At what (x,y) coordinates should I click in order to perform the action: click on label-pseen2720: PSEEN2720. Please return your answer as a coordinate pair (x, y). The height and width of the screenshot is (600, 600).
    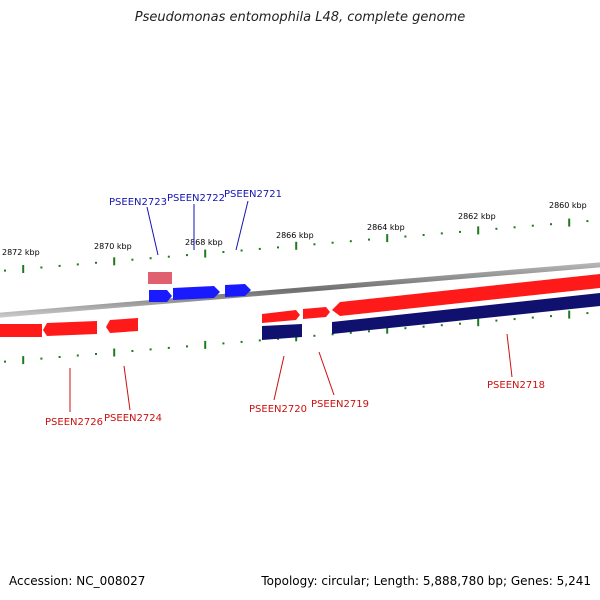
    Looking at the image, I should click on (278, 409).